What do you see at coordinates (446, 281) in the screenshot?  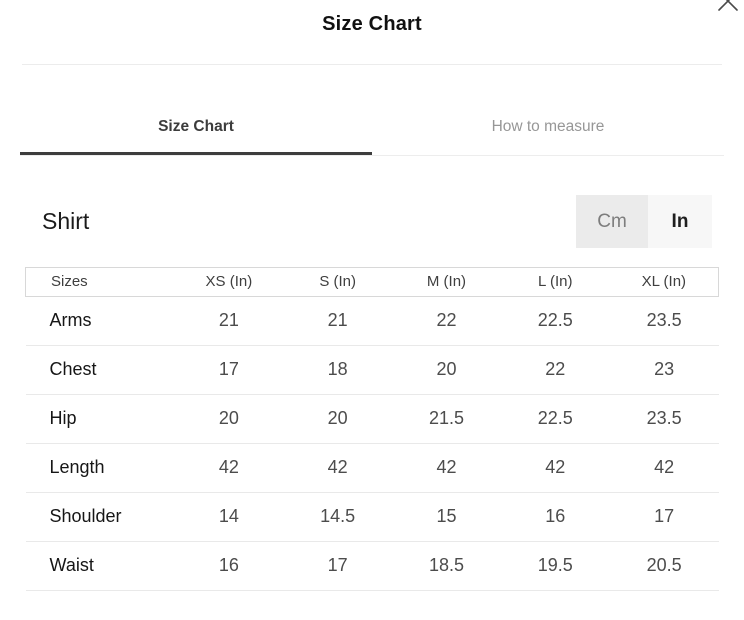 I see `column-header: M (In)` at bounding box center [446, 281].